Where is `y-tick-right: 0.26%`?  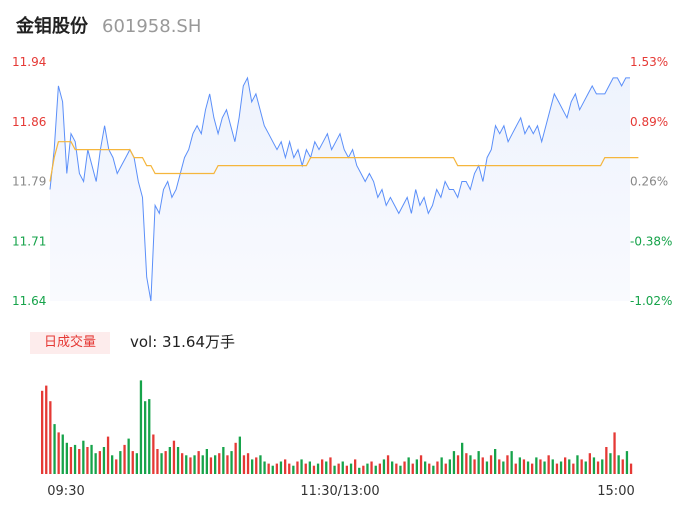 y-tick-right: 0.26% is located at coordinates (649, 182).